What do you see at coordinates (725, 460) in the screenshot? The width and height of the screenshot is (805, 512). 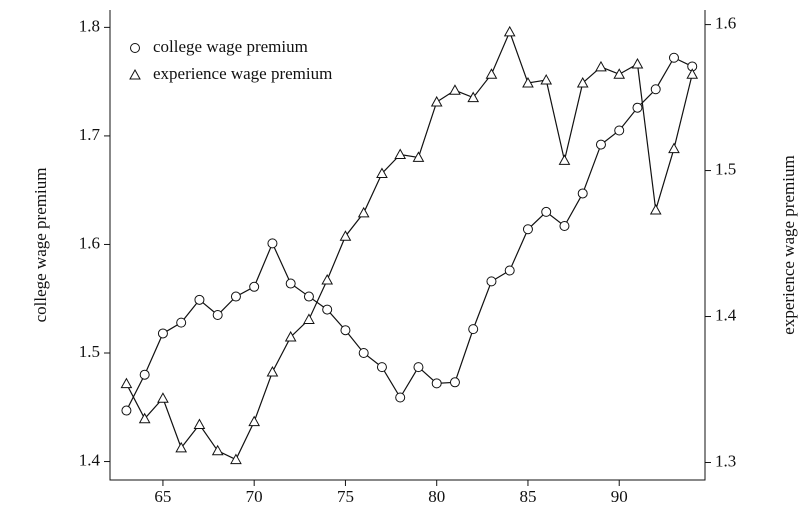 I see `y2-tick-label: 1.3` at bounding box center [725, 460].